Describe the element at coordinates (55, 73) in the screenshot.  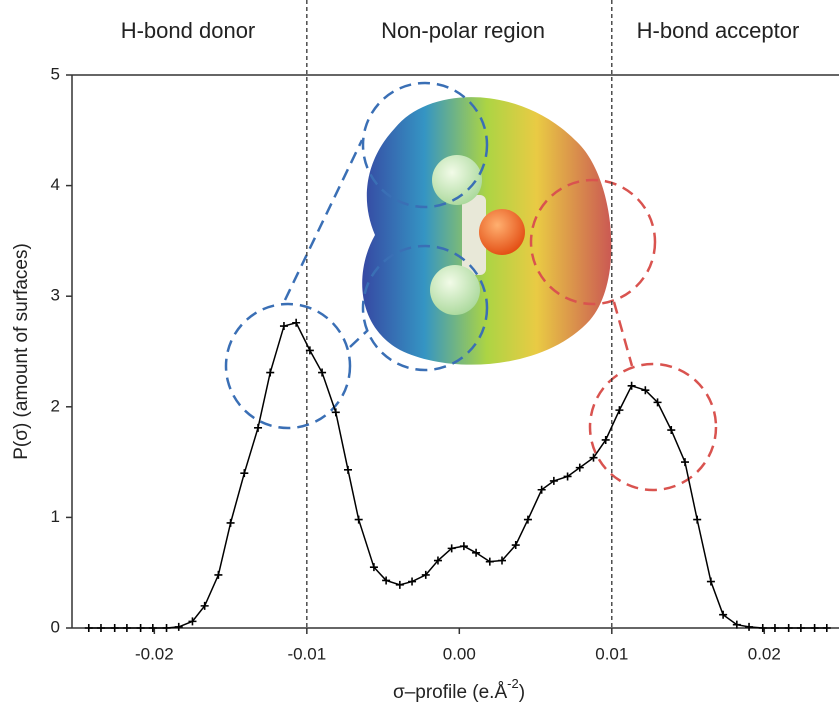
I see `y-tick-label: 5` at that location.